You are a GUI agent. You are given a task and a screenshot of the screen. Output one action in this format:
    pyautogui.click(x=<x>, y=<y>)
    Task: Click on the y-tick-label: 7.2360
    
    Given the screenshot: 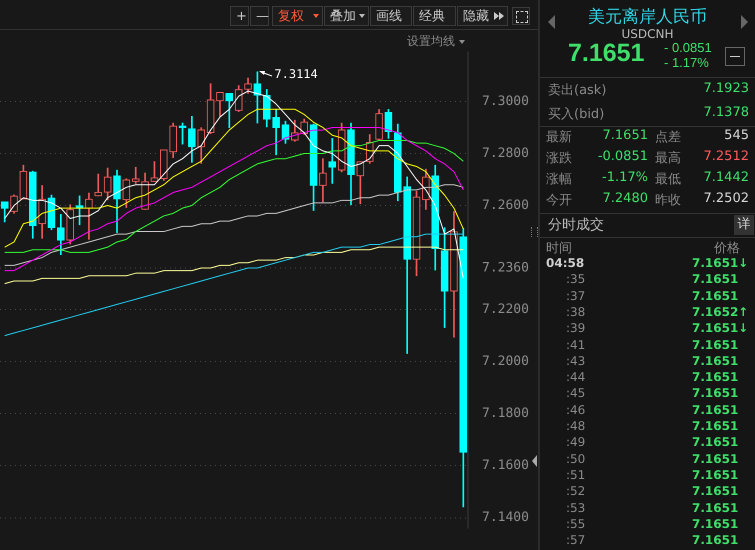 What is the action you would take?
    pyautogui.click(x=505, y=268)
    